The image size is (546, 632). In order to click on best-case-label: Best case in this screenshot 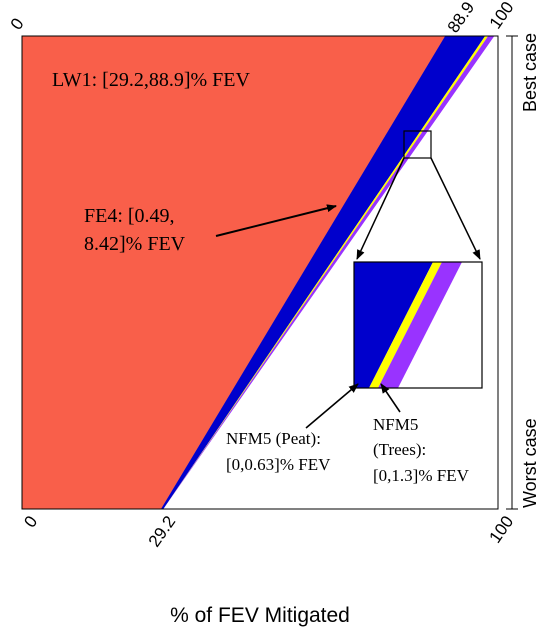, I will do `click(530, 72)`.